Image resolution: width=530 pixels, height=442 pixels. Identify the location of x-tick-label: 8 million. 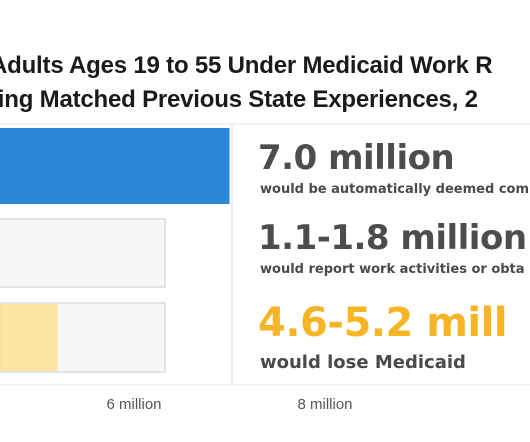
(324, 404).